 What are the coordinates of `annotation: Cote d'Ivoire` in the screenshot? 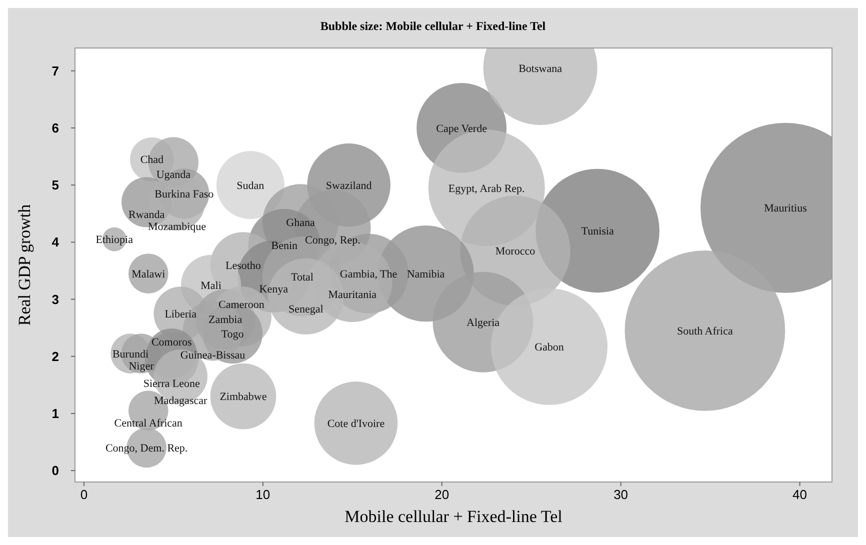 It's located at (356, 424).